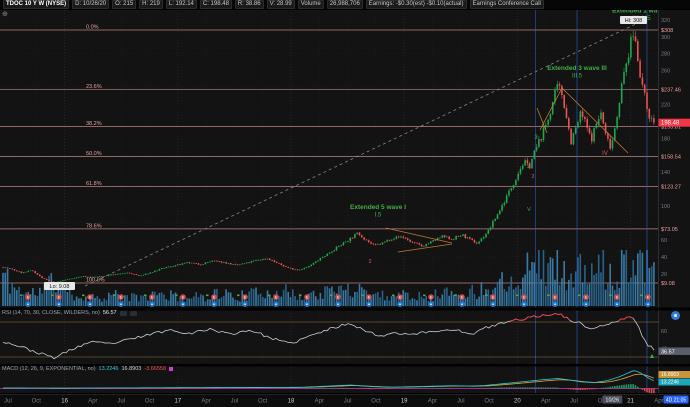  I want to click on toolbar-readout: Earnings: -$0.30(est) -$0.10(actual), so click(416, 4).